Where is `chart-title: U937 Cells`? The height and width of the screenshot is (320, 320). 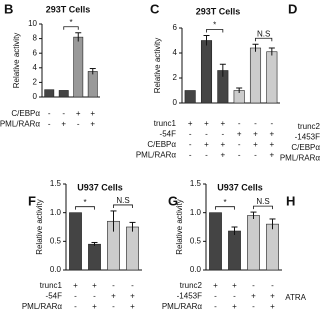 chart-title: U937 Cells is located at coordinates (240, 187).